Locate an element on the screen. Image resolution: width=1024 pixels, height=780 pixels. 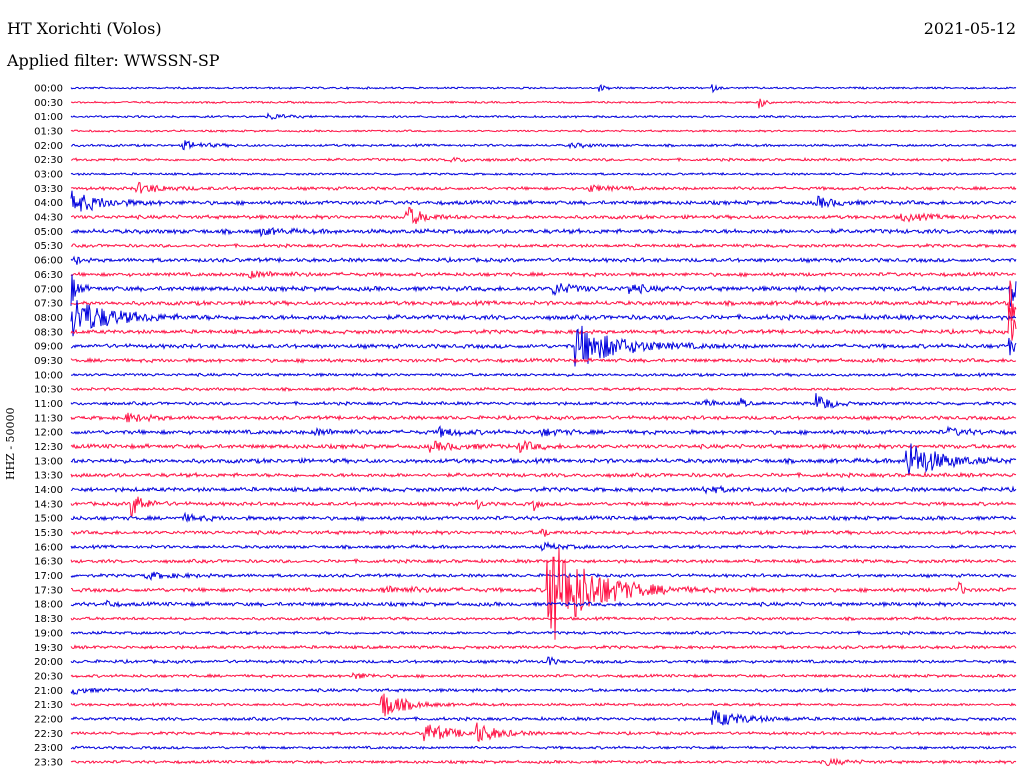
tick-label-0430: 04:30 is located at coordinates (48, 218).